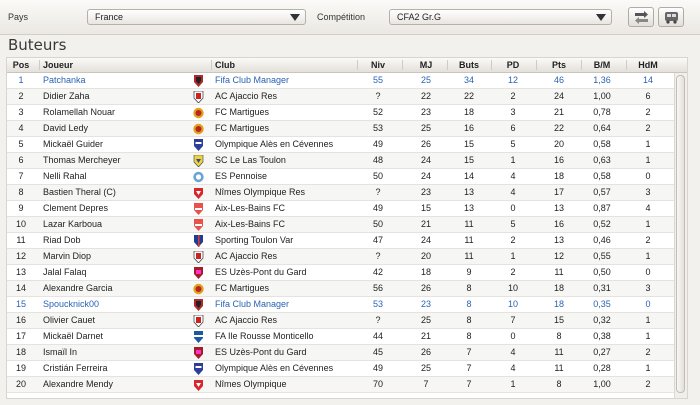  What do you see at coordinates (20, 384) in the screenshot?
I see `cell-pos: 20` at bounding box center [20, 384].